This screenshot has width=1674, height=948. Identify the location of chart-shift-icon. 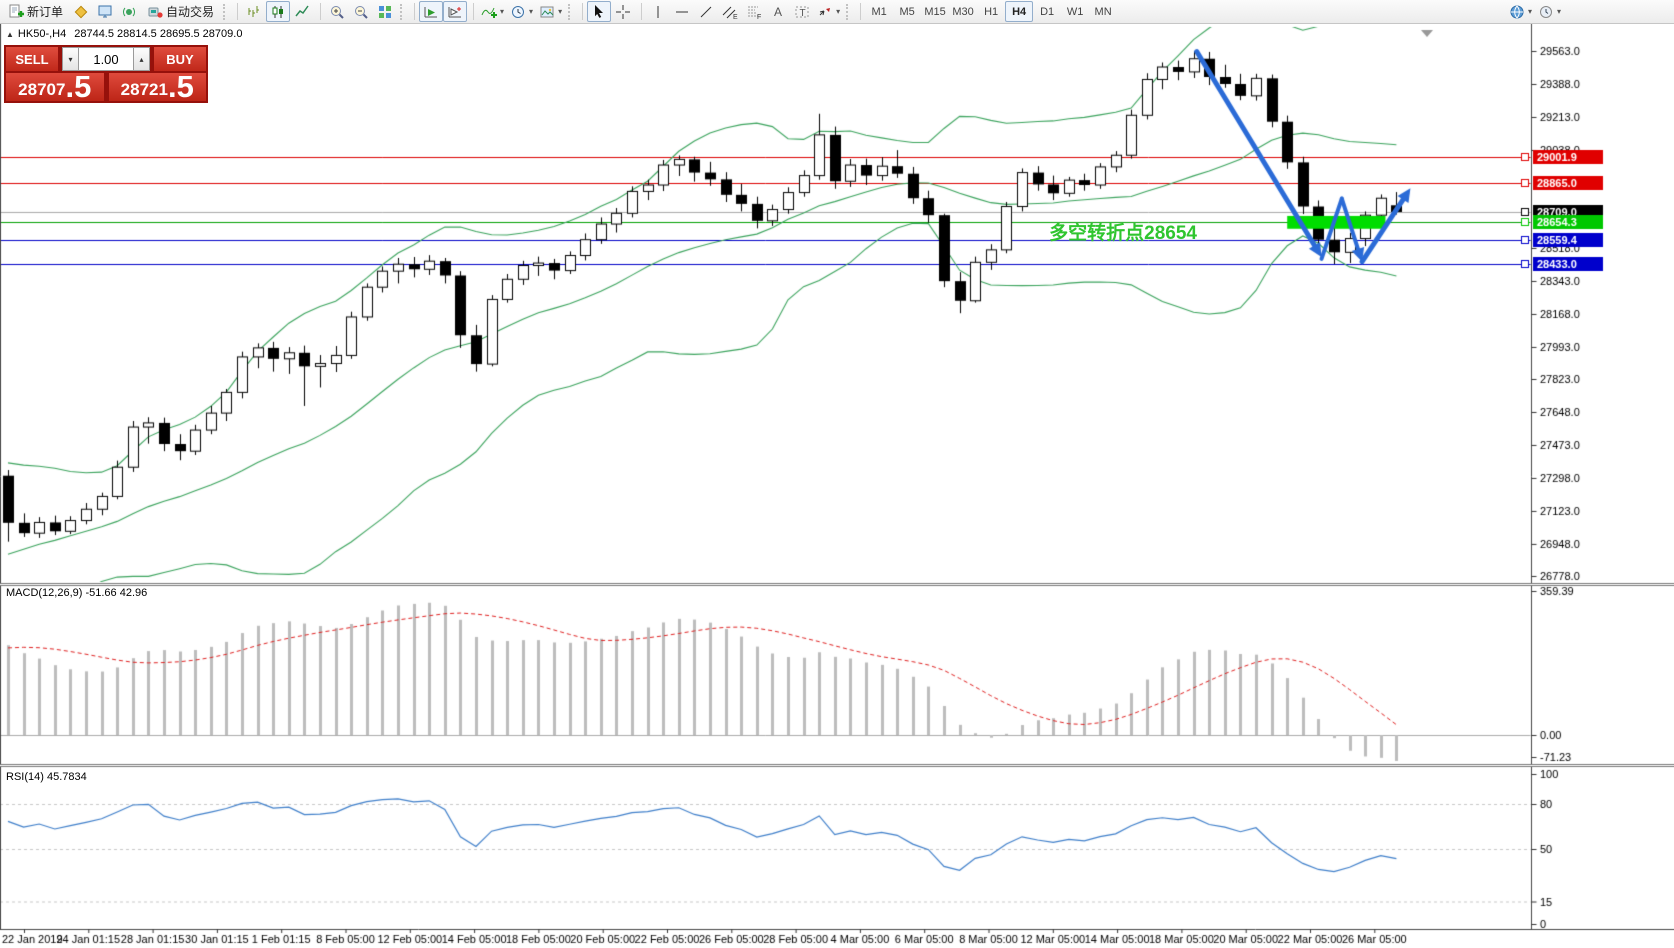
(455, 11).